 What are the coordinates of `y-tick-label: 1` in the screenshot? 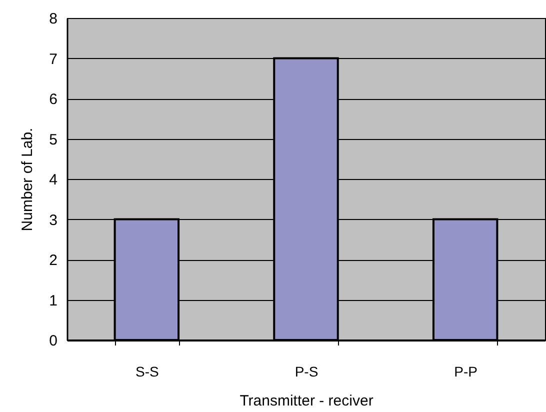 It's located at (53, 301).